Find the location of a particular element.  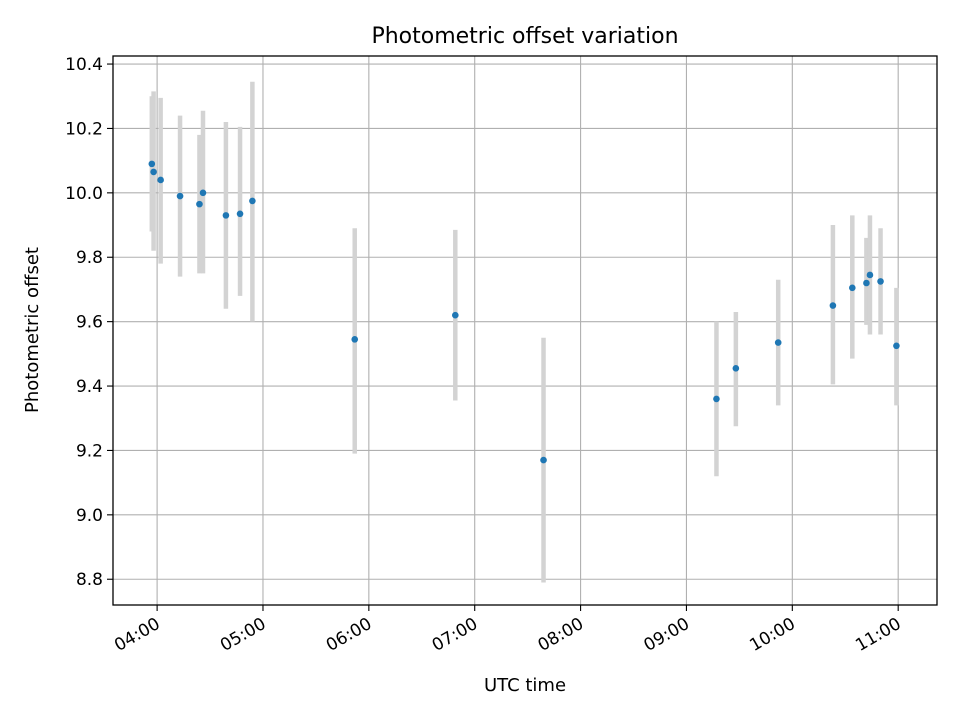

y-tick-label: 9.6 is located at coordinates (89, 323).